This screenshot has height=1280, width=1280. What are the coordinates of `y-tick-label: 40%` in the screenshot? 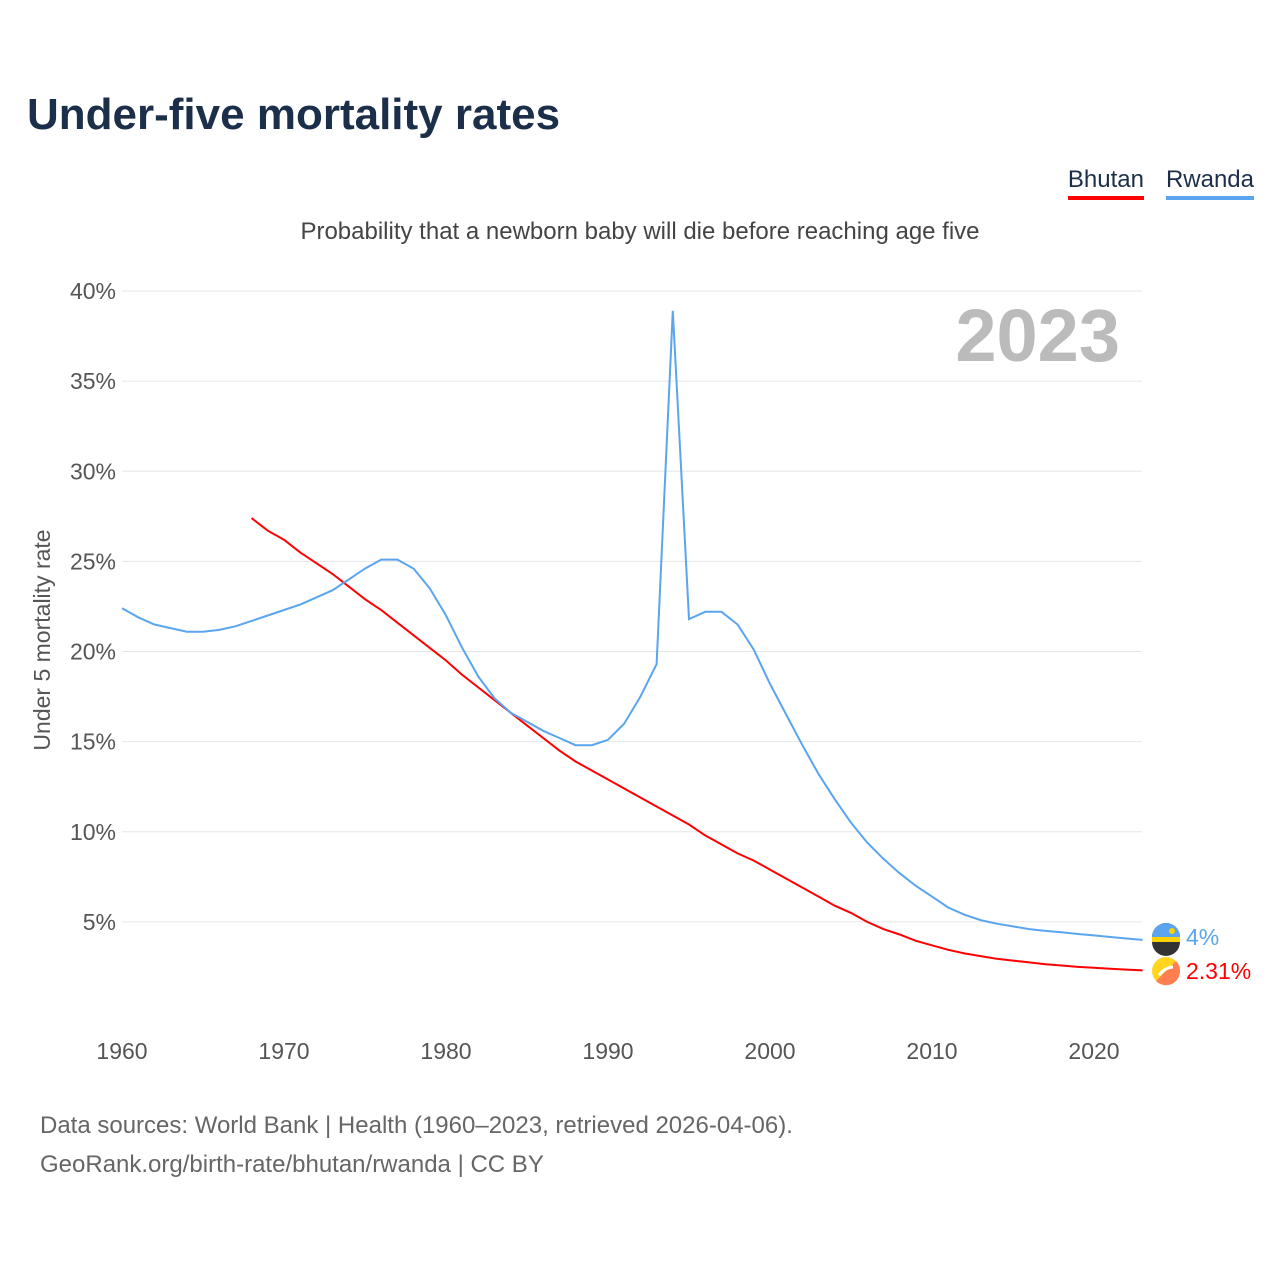 It's located at (93, 291).